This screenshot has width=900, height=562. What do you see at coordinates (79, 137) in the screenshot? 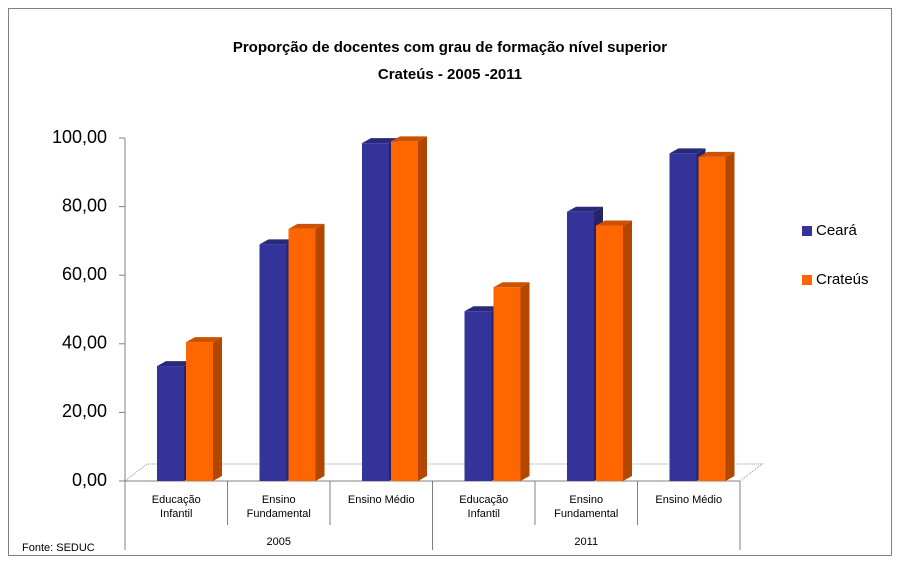
I see `y-tick-label: 100,00` at bounding box center [79, 137].